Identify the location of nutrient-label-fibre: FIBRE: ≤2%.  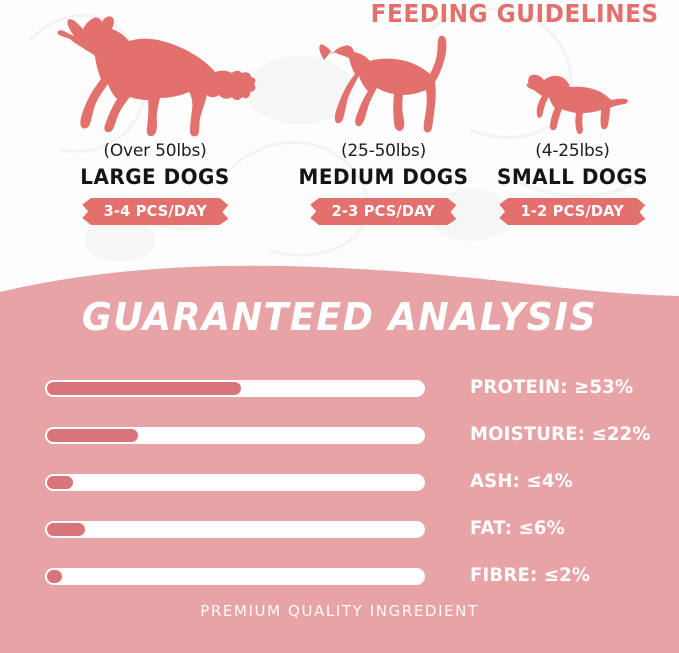
(530, 575).